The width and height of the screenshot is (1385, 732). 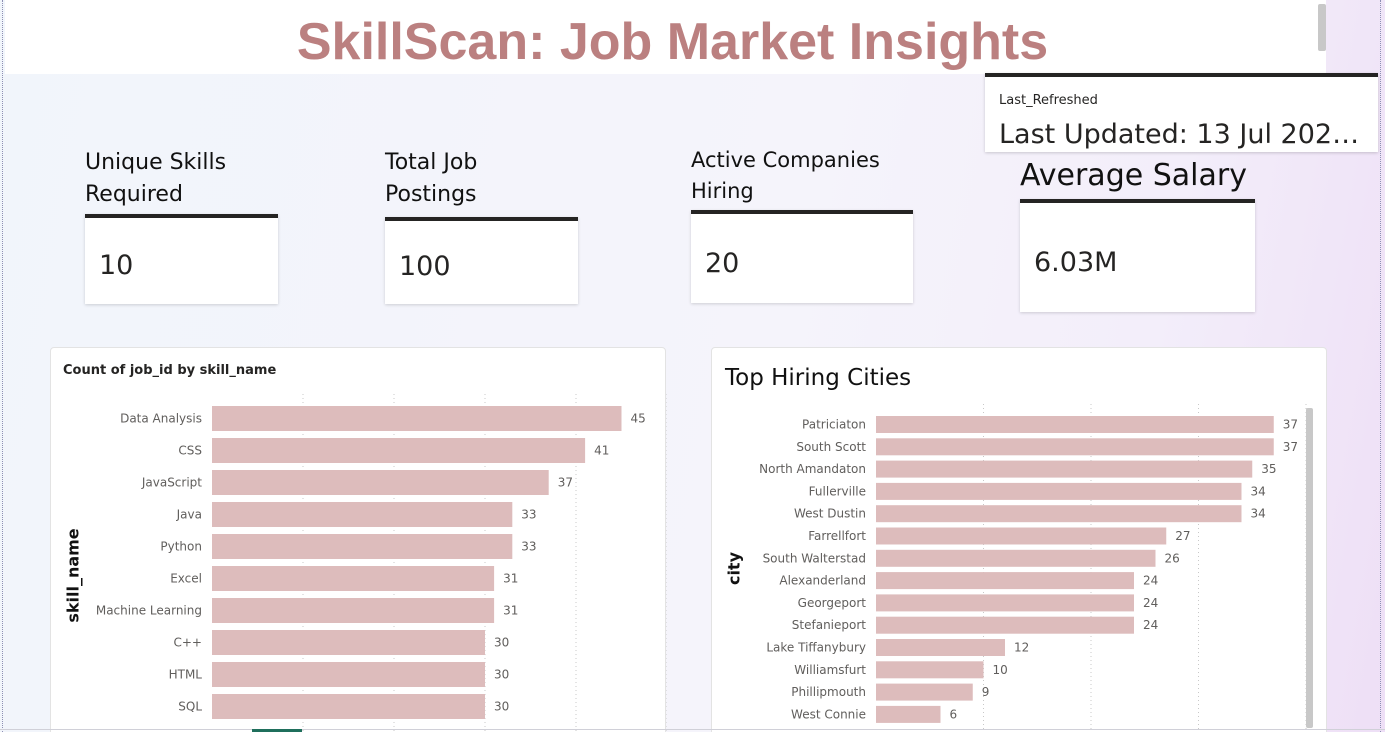 What do you see at coordinates (1184, 134) in the screenshot?
I see `last-refreshed-value: Last Updated: 13 Jul 2025 00:00` at bounding box center [1184, 134].